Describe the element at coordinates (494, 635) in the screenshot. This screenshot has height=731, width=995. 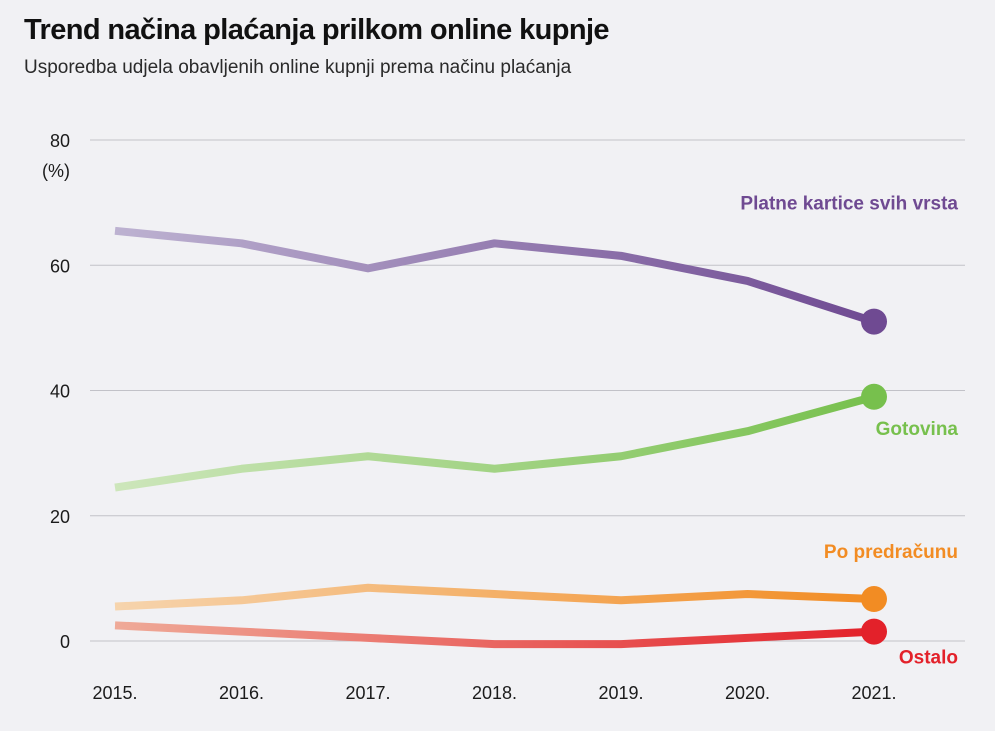
I see `series-line-ostalo` at that location.